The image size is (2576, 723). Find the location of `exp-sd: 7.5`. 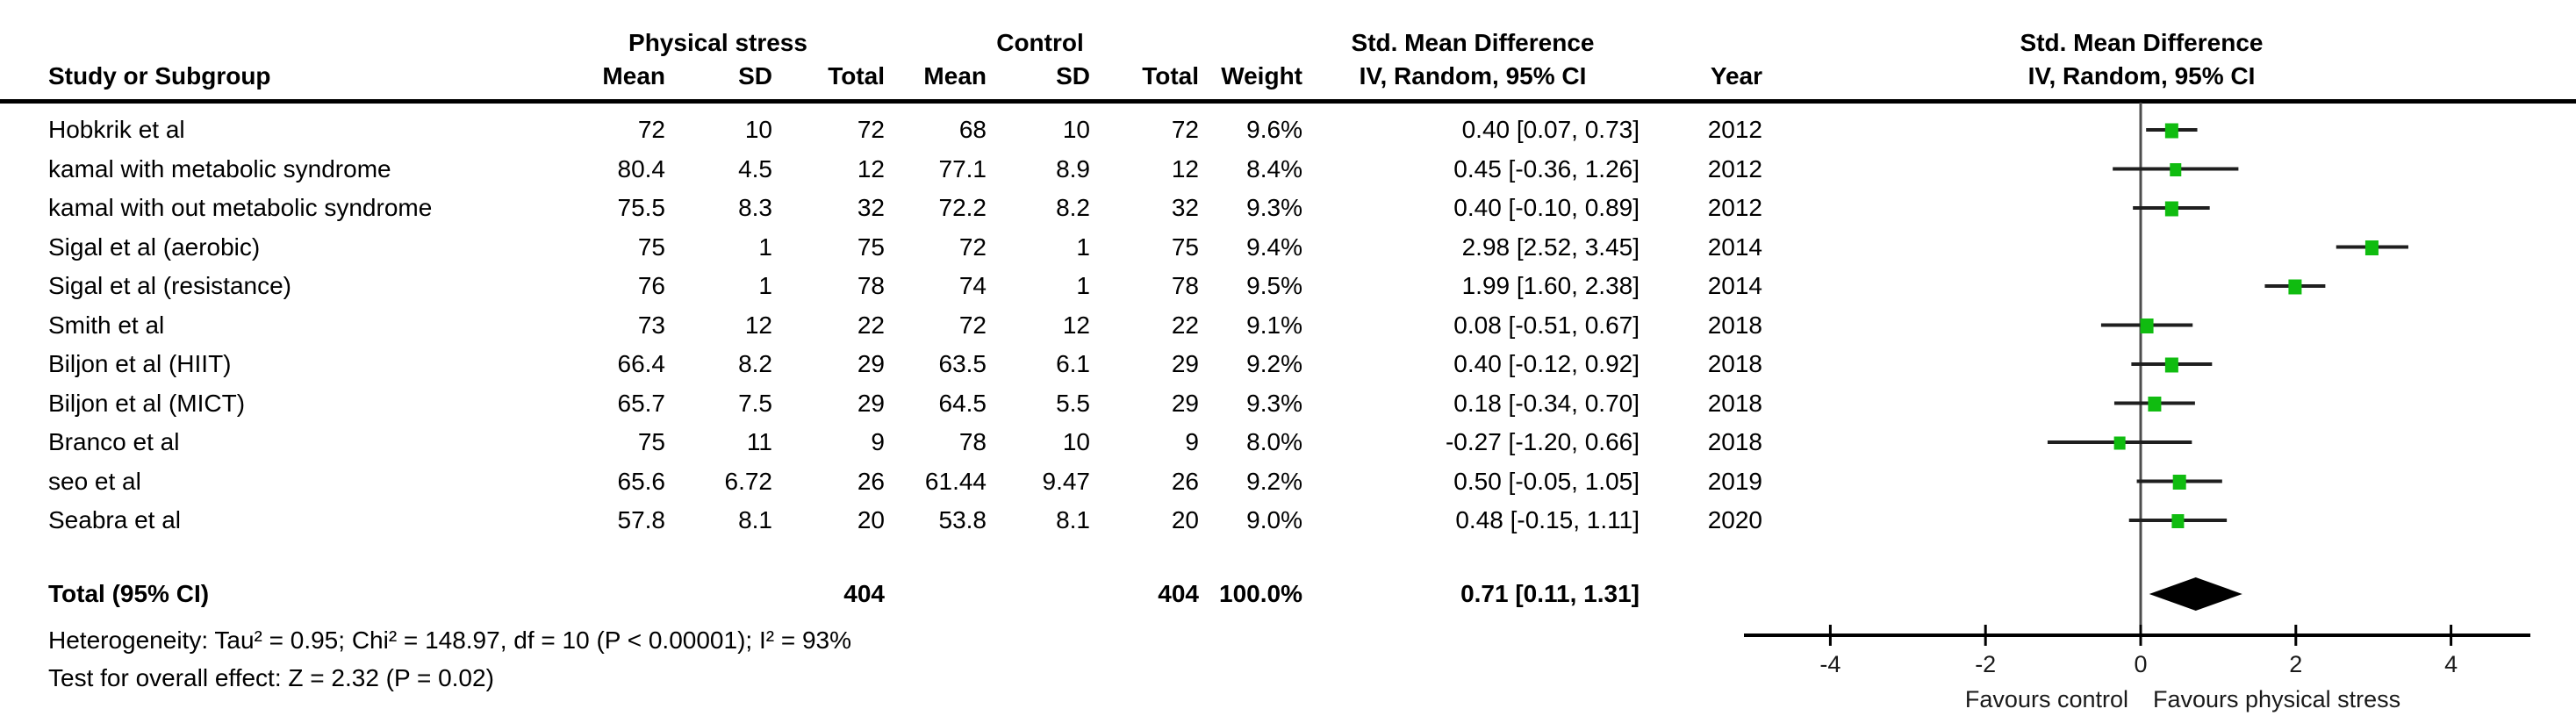

exp-sd: 7.5 is located at coordinates (755, 403).